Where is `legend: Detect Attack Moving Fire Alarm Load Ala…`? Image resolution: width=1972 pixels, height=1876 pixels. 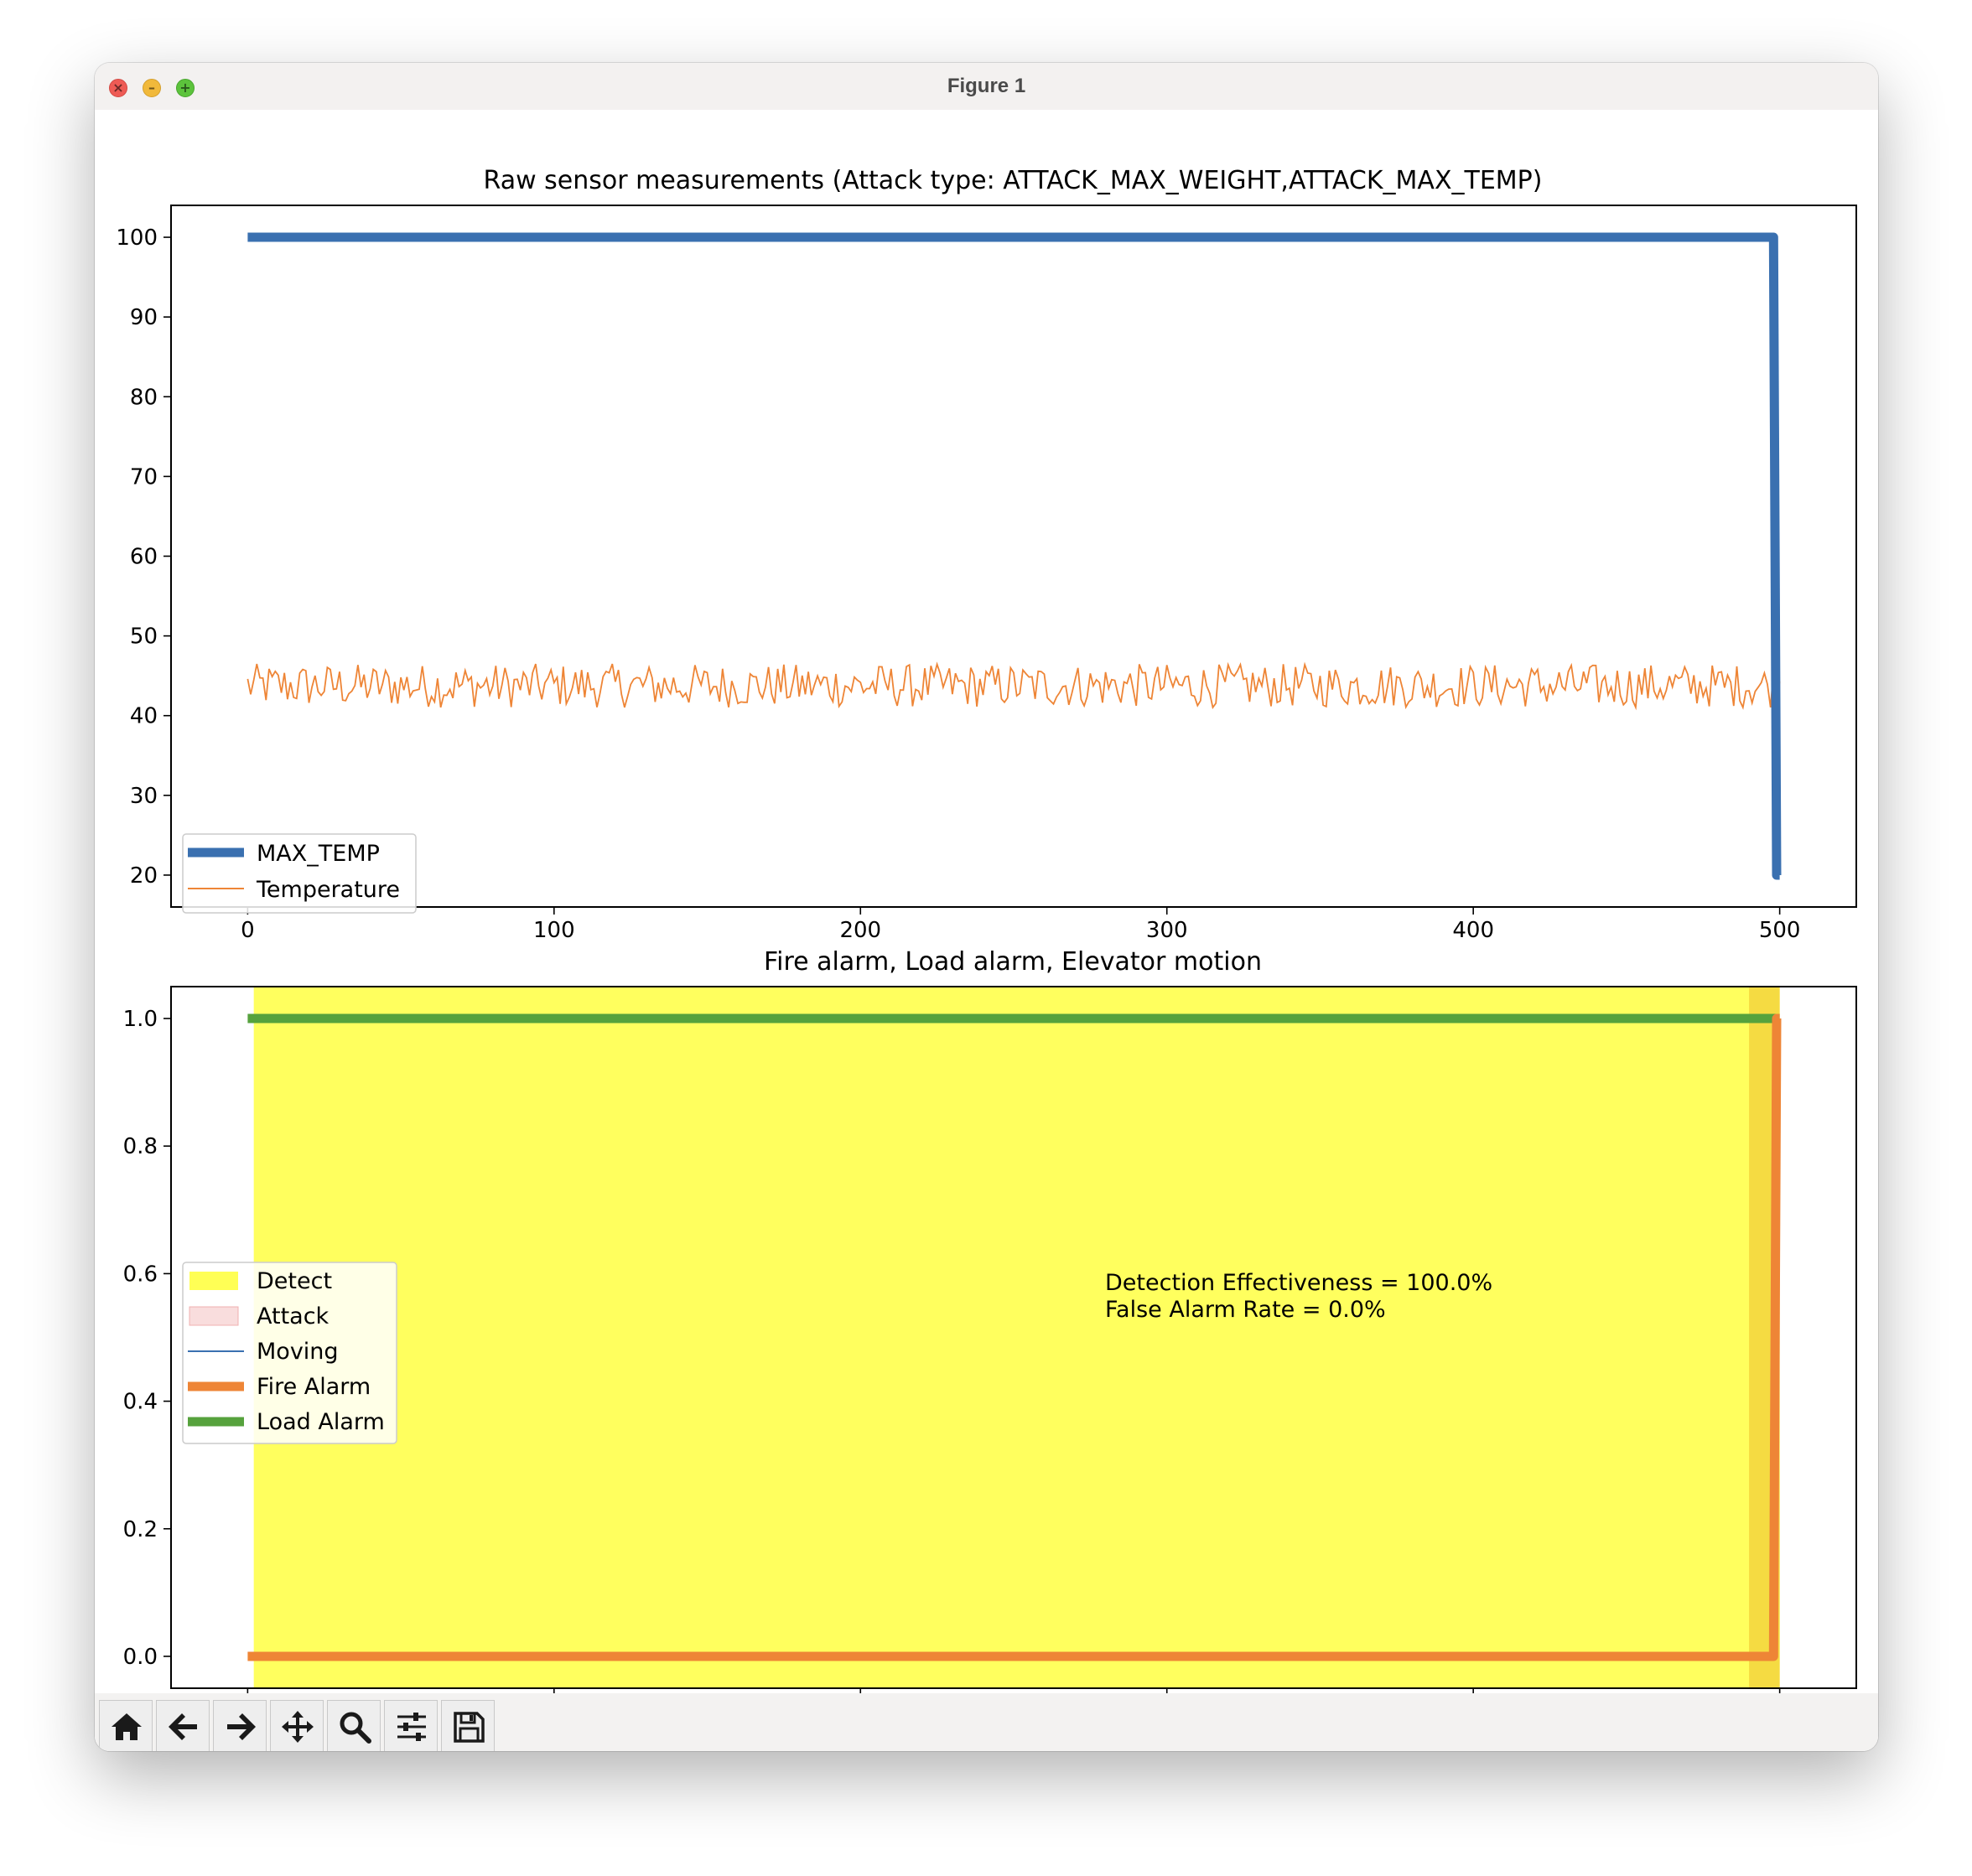 legend: Detect Attack Moving Fire Alarm Load Ala… is located at coordinates (289, 1353).